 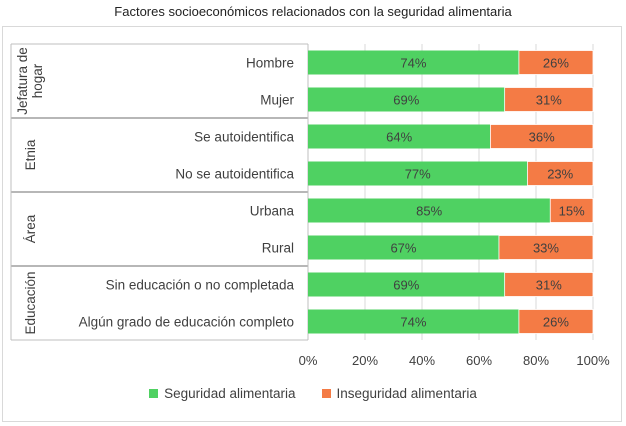 I want to click on category-label: Mujer, so click(x=277, y=100).